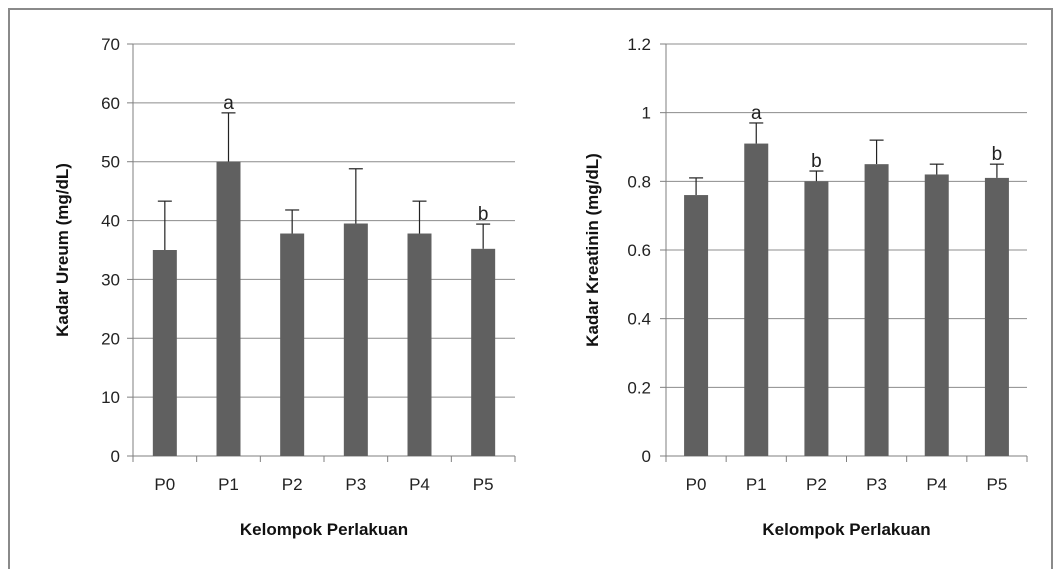 Image resolution: width=1053 pixels, height=569 pixels. What do you see at coordinates (110, 103) in the screenshot?
I see `y-tick-label: 60` at bounding box center [110, 103].